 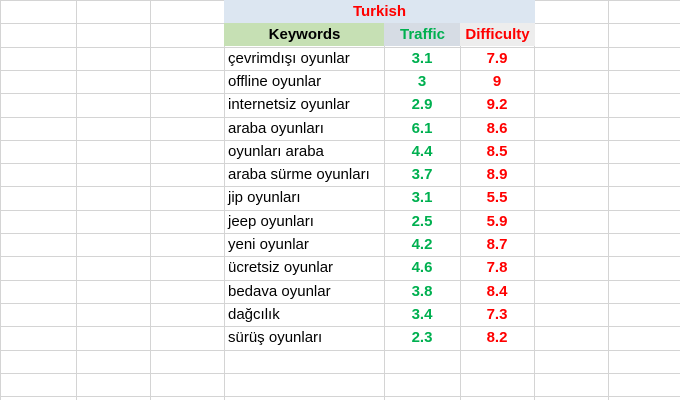 I want to click on keyword-cell: sürüş oyunları, so click(x=275, y=337).